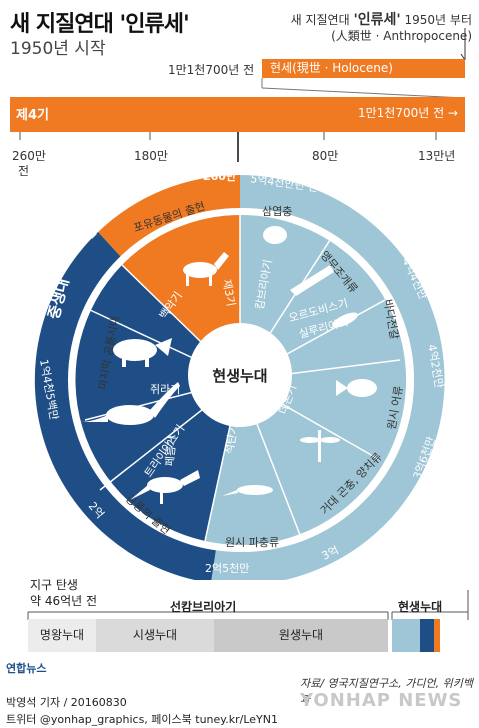 The height and width of the screenshot is (728, 479). What do you see at coordinates (32, 115) in the screenshot?
I see `quaternary-label: 제4기` at bounding box center [32, 115].